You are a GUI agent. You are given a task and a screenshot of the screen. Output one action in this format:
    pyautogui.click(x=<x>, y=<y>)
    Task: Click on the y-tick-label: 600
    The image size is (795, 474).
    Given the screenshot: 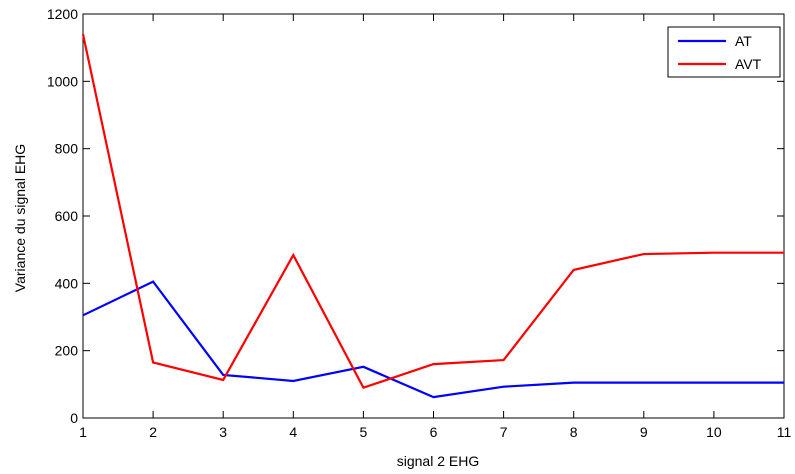 What is the action you would take?
    pyautogui.click(x=67, y=216)
    